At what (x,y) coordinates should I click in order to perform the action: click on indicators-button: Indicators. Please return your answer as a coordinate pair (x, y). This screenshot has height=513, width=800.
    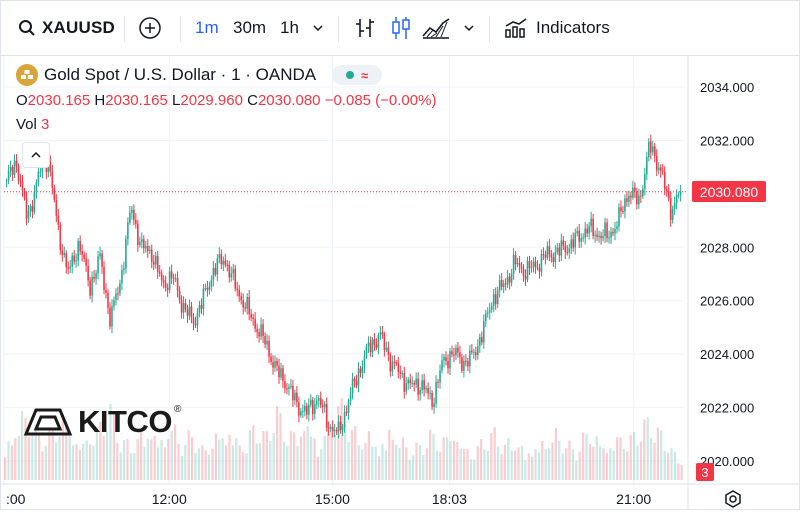
    Looking at the image, I should click on (557, 28).